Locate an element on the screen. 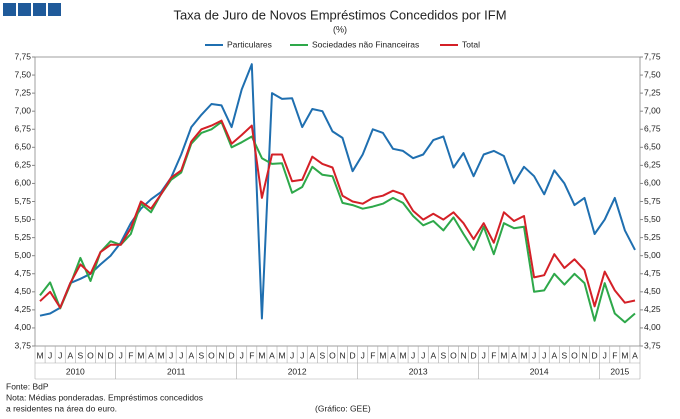 The image size is (680, 419). y-tick-label: 4,00 is located at coordinates (22, 327).